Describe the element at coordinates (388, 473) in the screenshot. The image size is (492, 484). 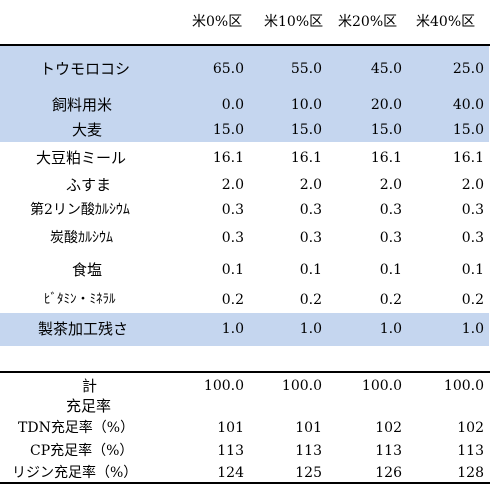
I see `row-value: 126` at that location.